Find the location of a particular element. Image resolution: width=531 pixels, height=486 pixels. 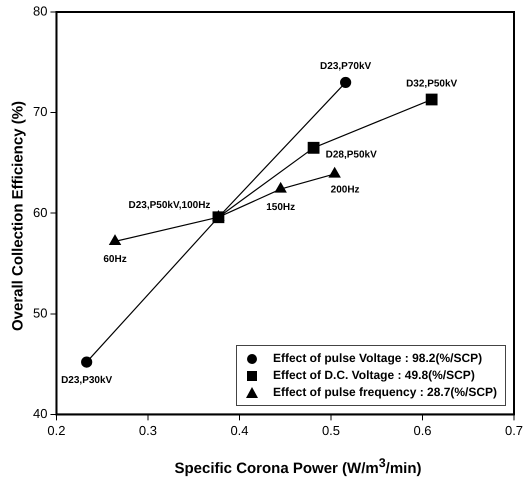

x-tick-label: 0.3 is located at coordinates (148, 430).